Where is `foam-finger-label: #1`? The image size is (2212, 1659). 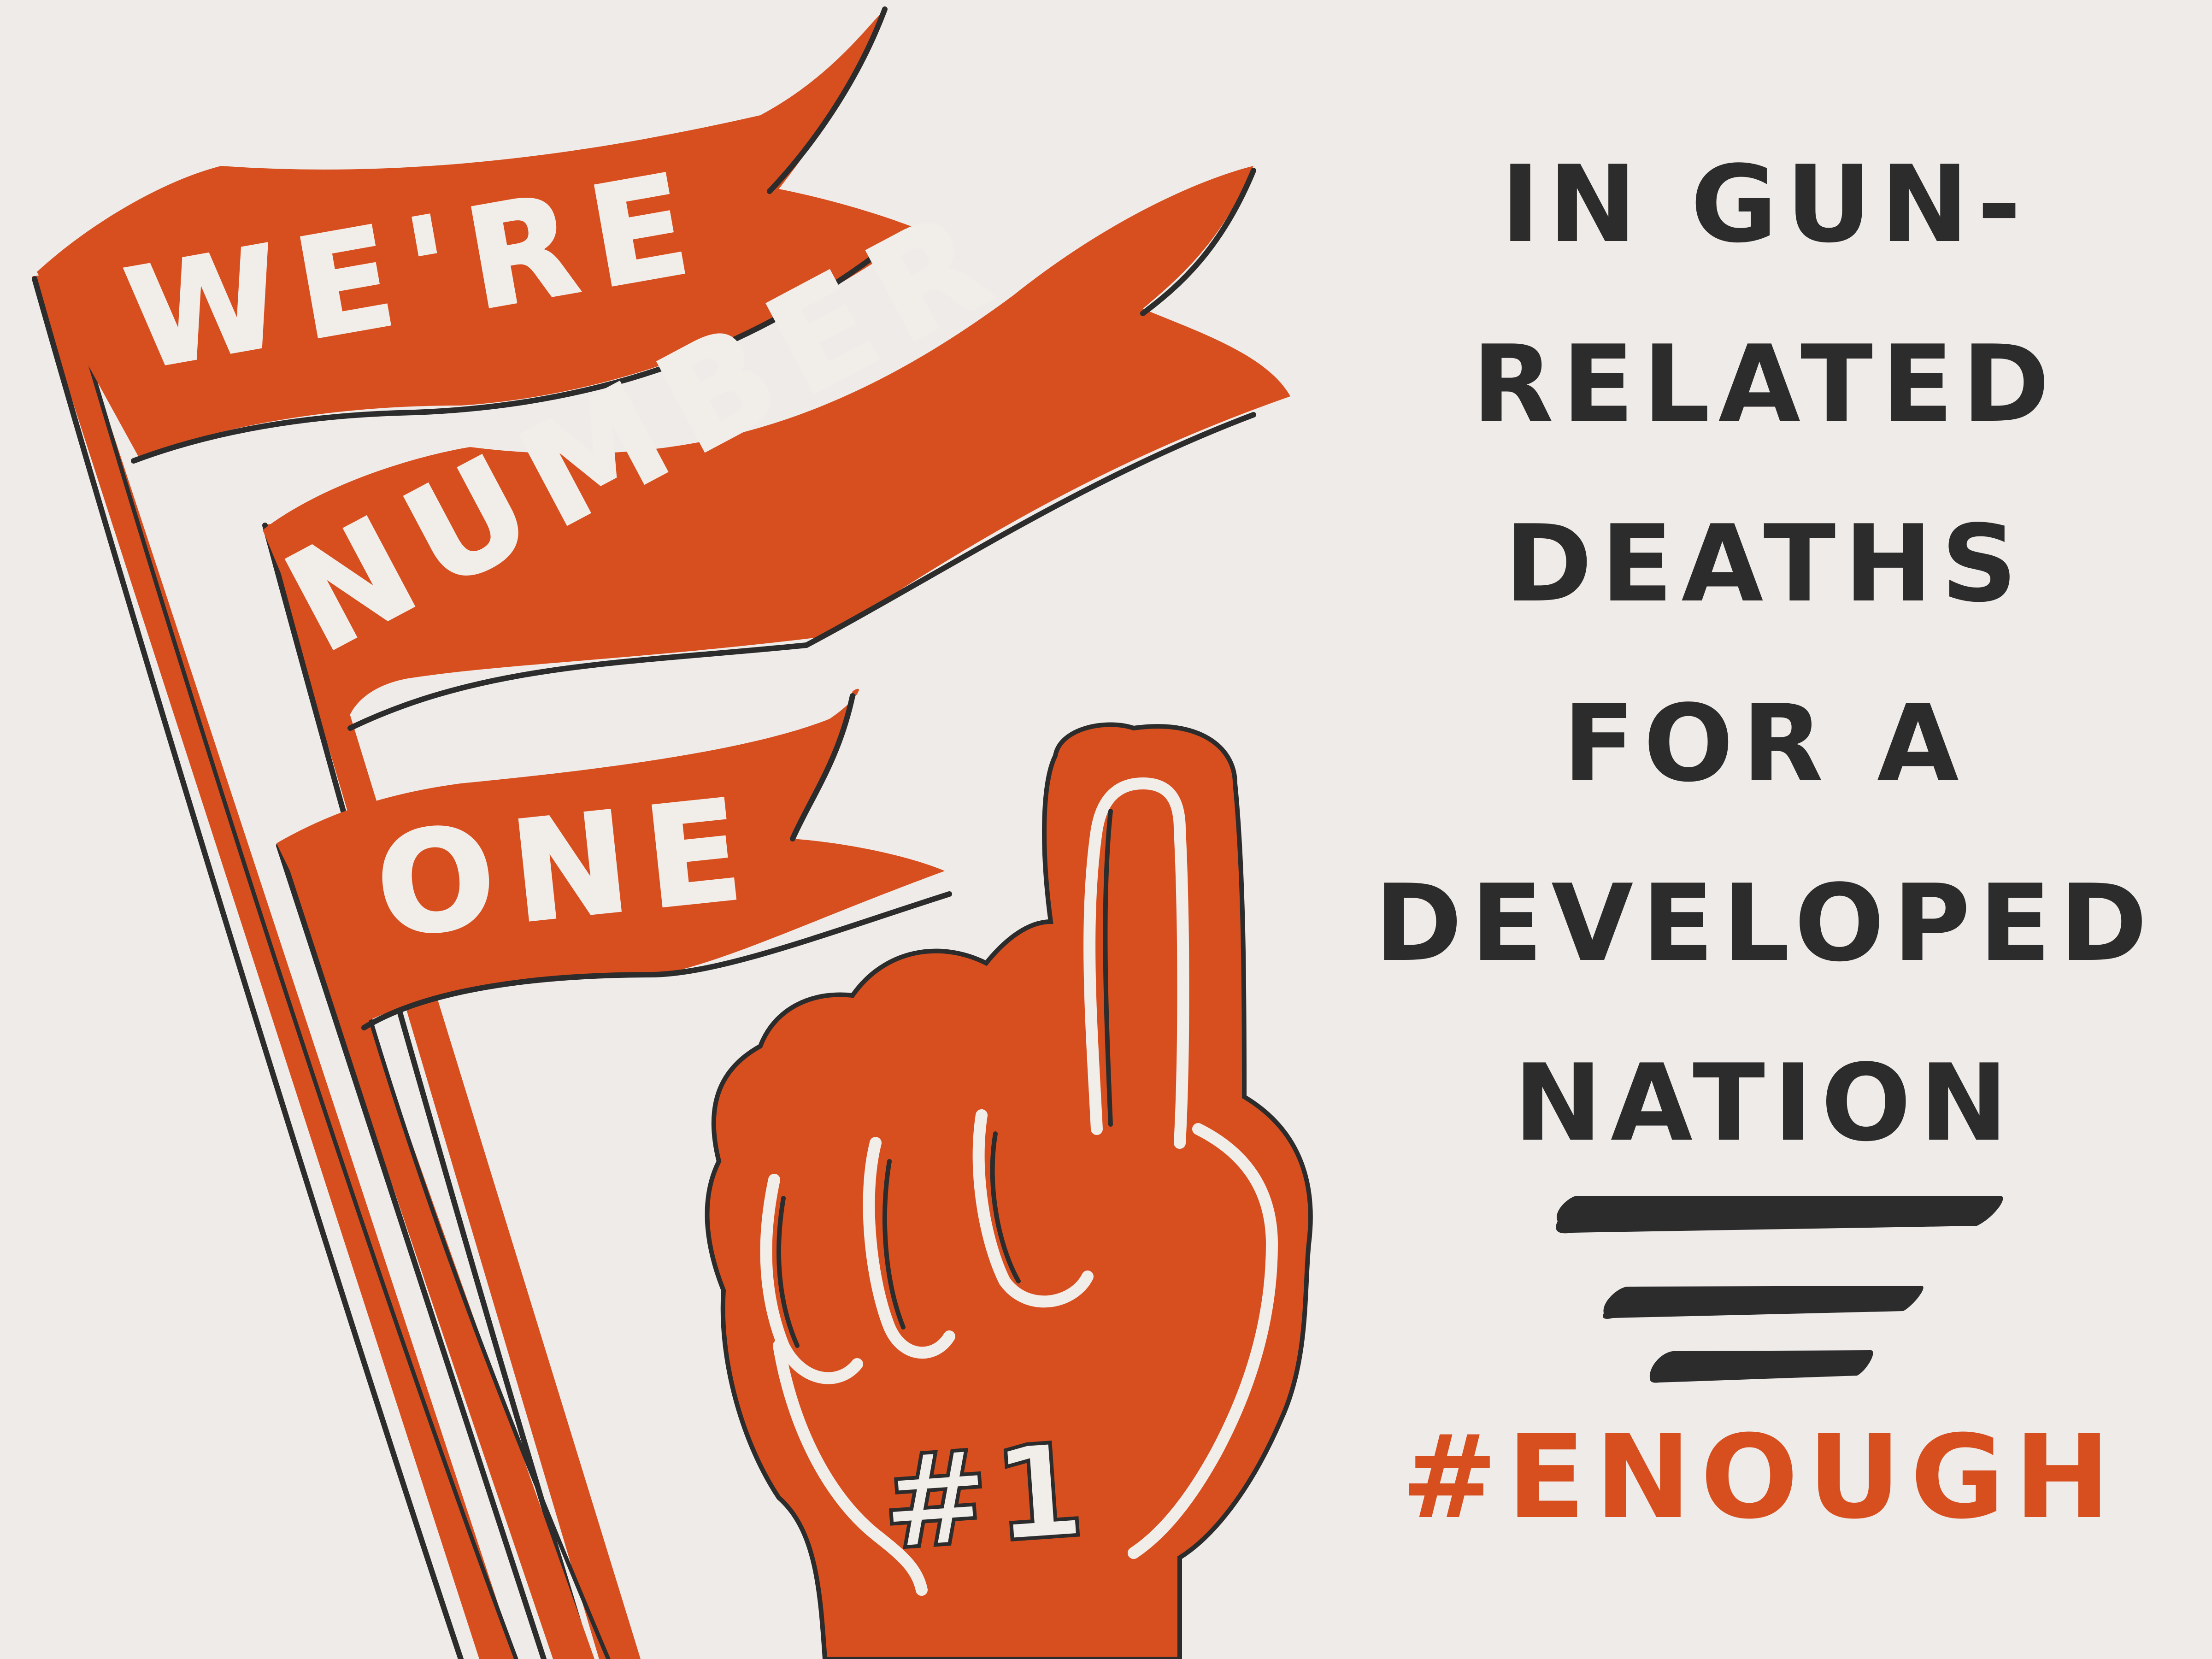 foam-finger-label: #1 is located at coordinates (985, 1497).